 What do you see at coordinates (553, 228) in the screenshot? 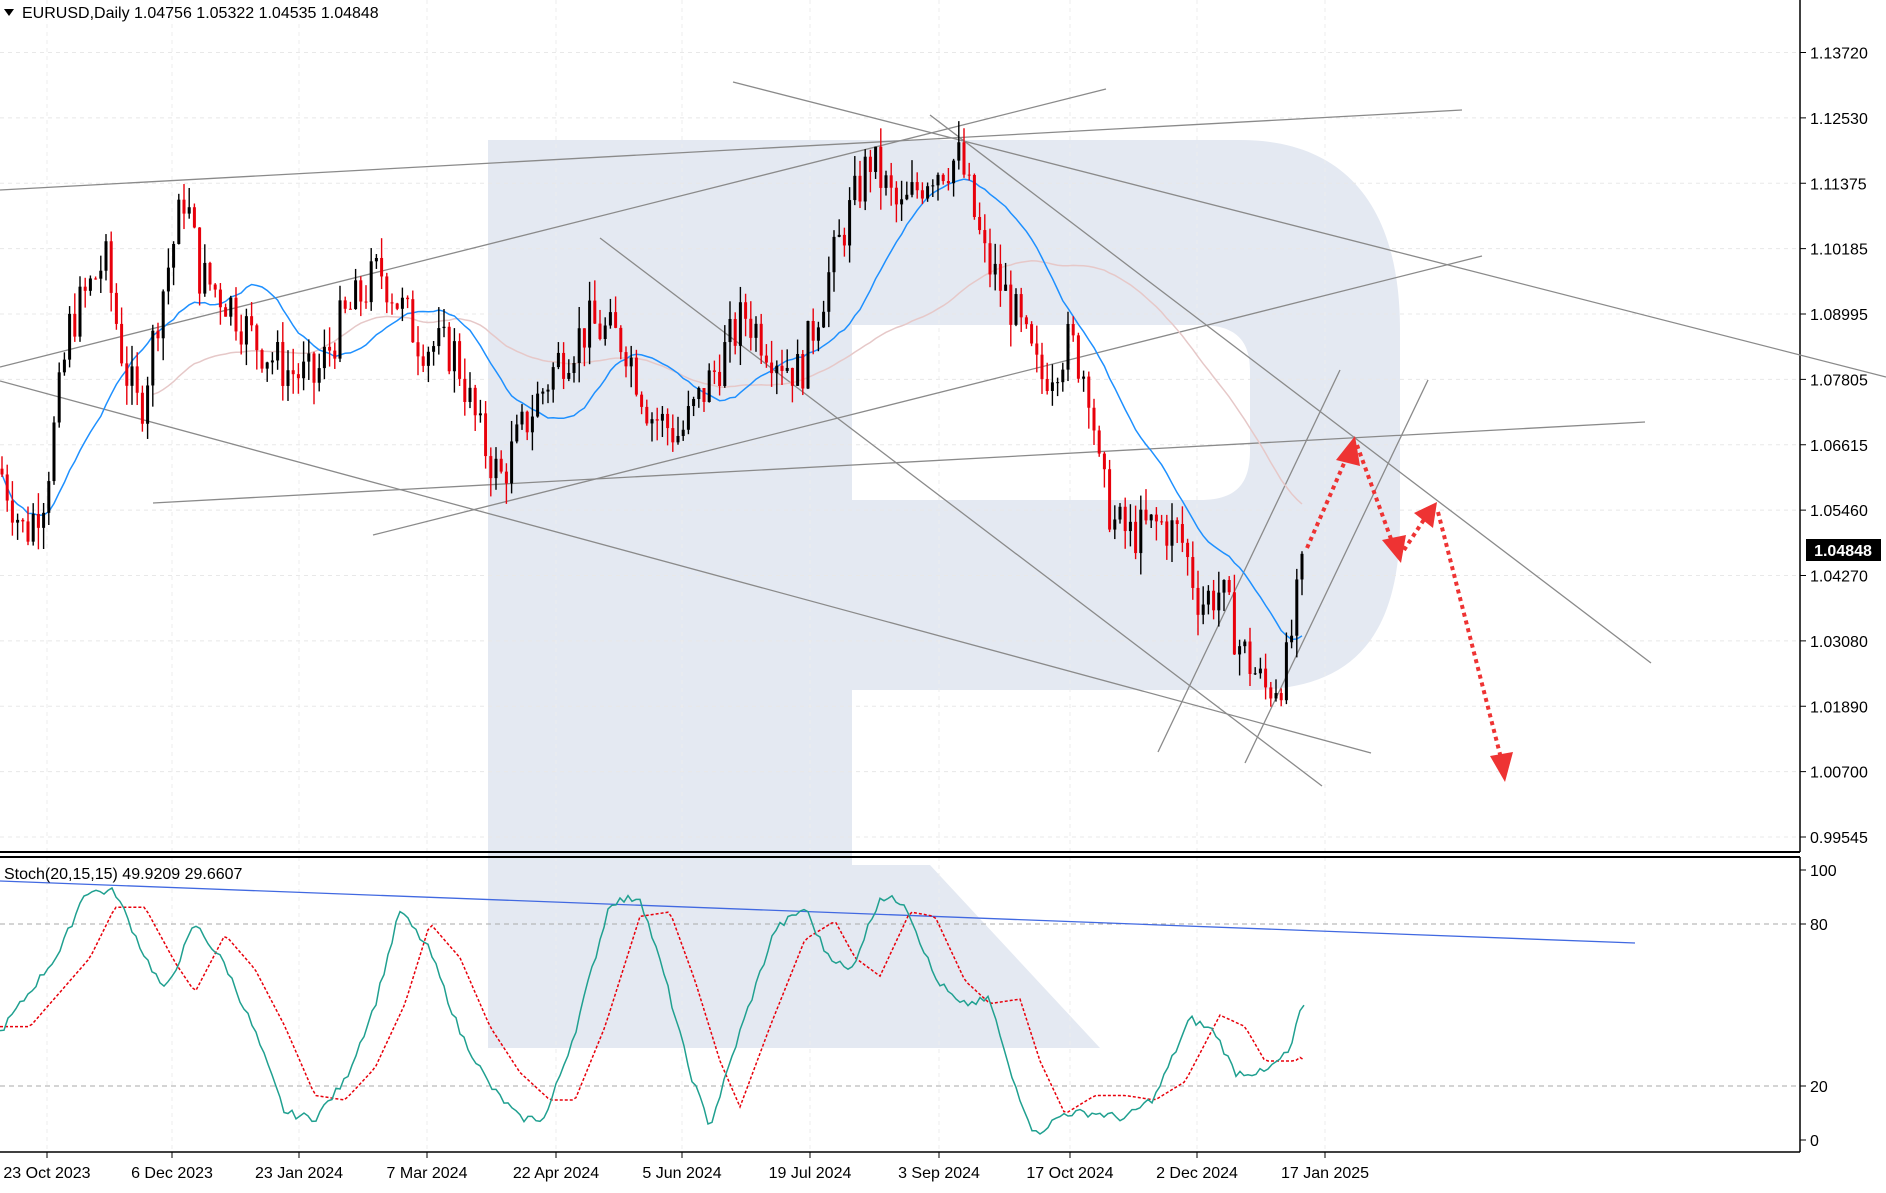
I see `trendline-rising-wedge-upper` at bounding box center [553, 228].